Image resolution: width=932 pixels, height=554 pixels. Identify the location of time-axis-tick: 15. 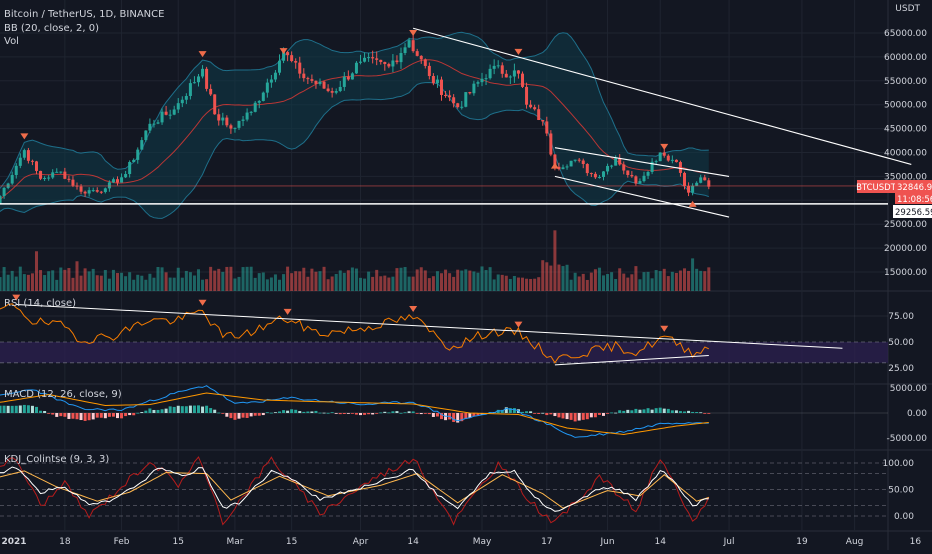
(291, 542).